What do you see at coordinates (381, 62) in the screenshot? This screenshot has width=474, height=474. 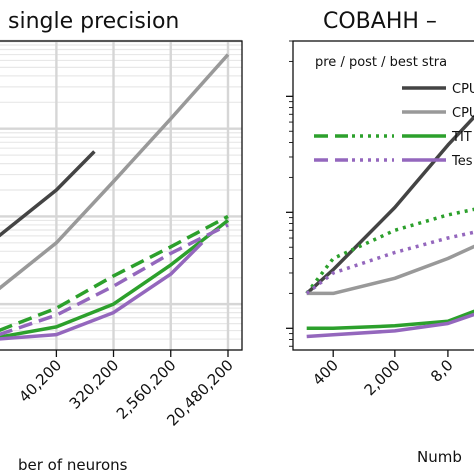 I see `legend-title: pre / post / best stra` at bounding box center [381, 62].